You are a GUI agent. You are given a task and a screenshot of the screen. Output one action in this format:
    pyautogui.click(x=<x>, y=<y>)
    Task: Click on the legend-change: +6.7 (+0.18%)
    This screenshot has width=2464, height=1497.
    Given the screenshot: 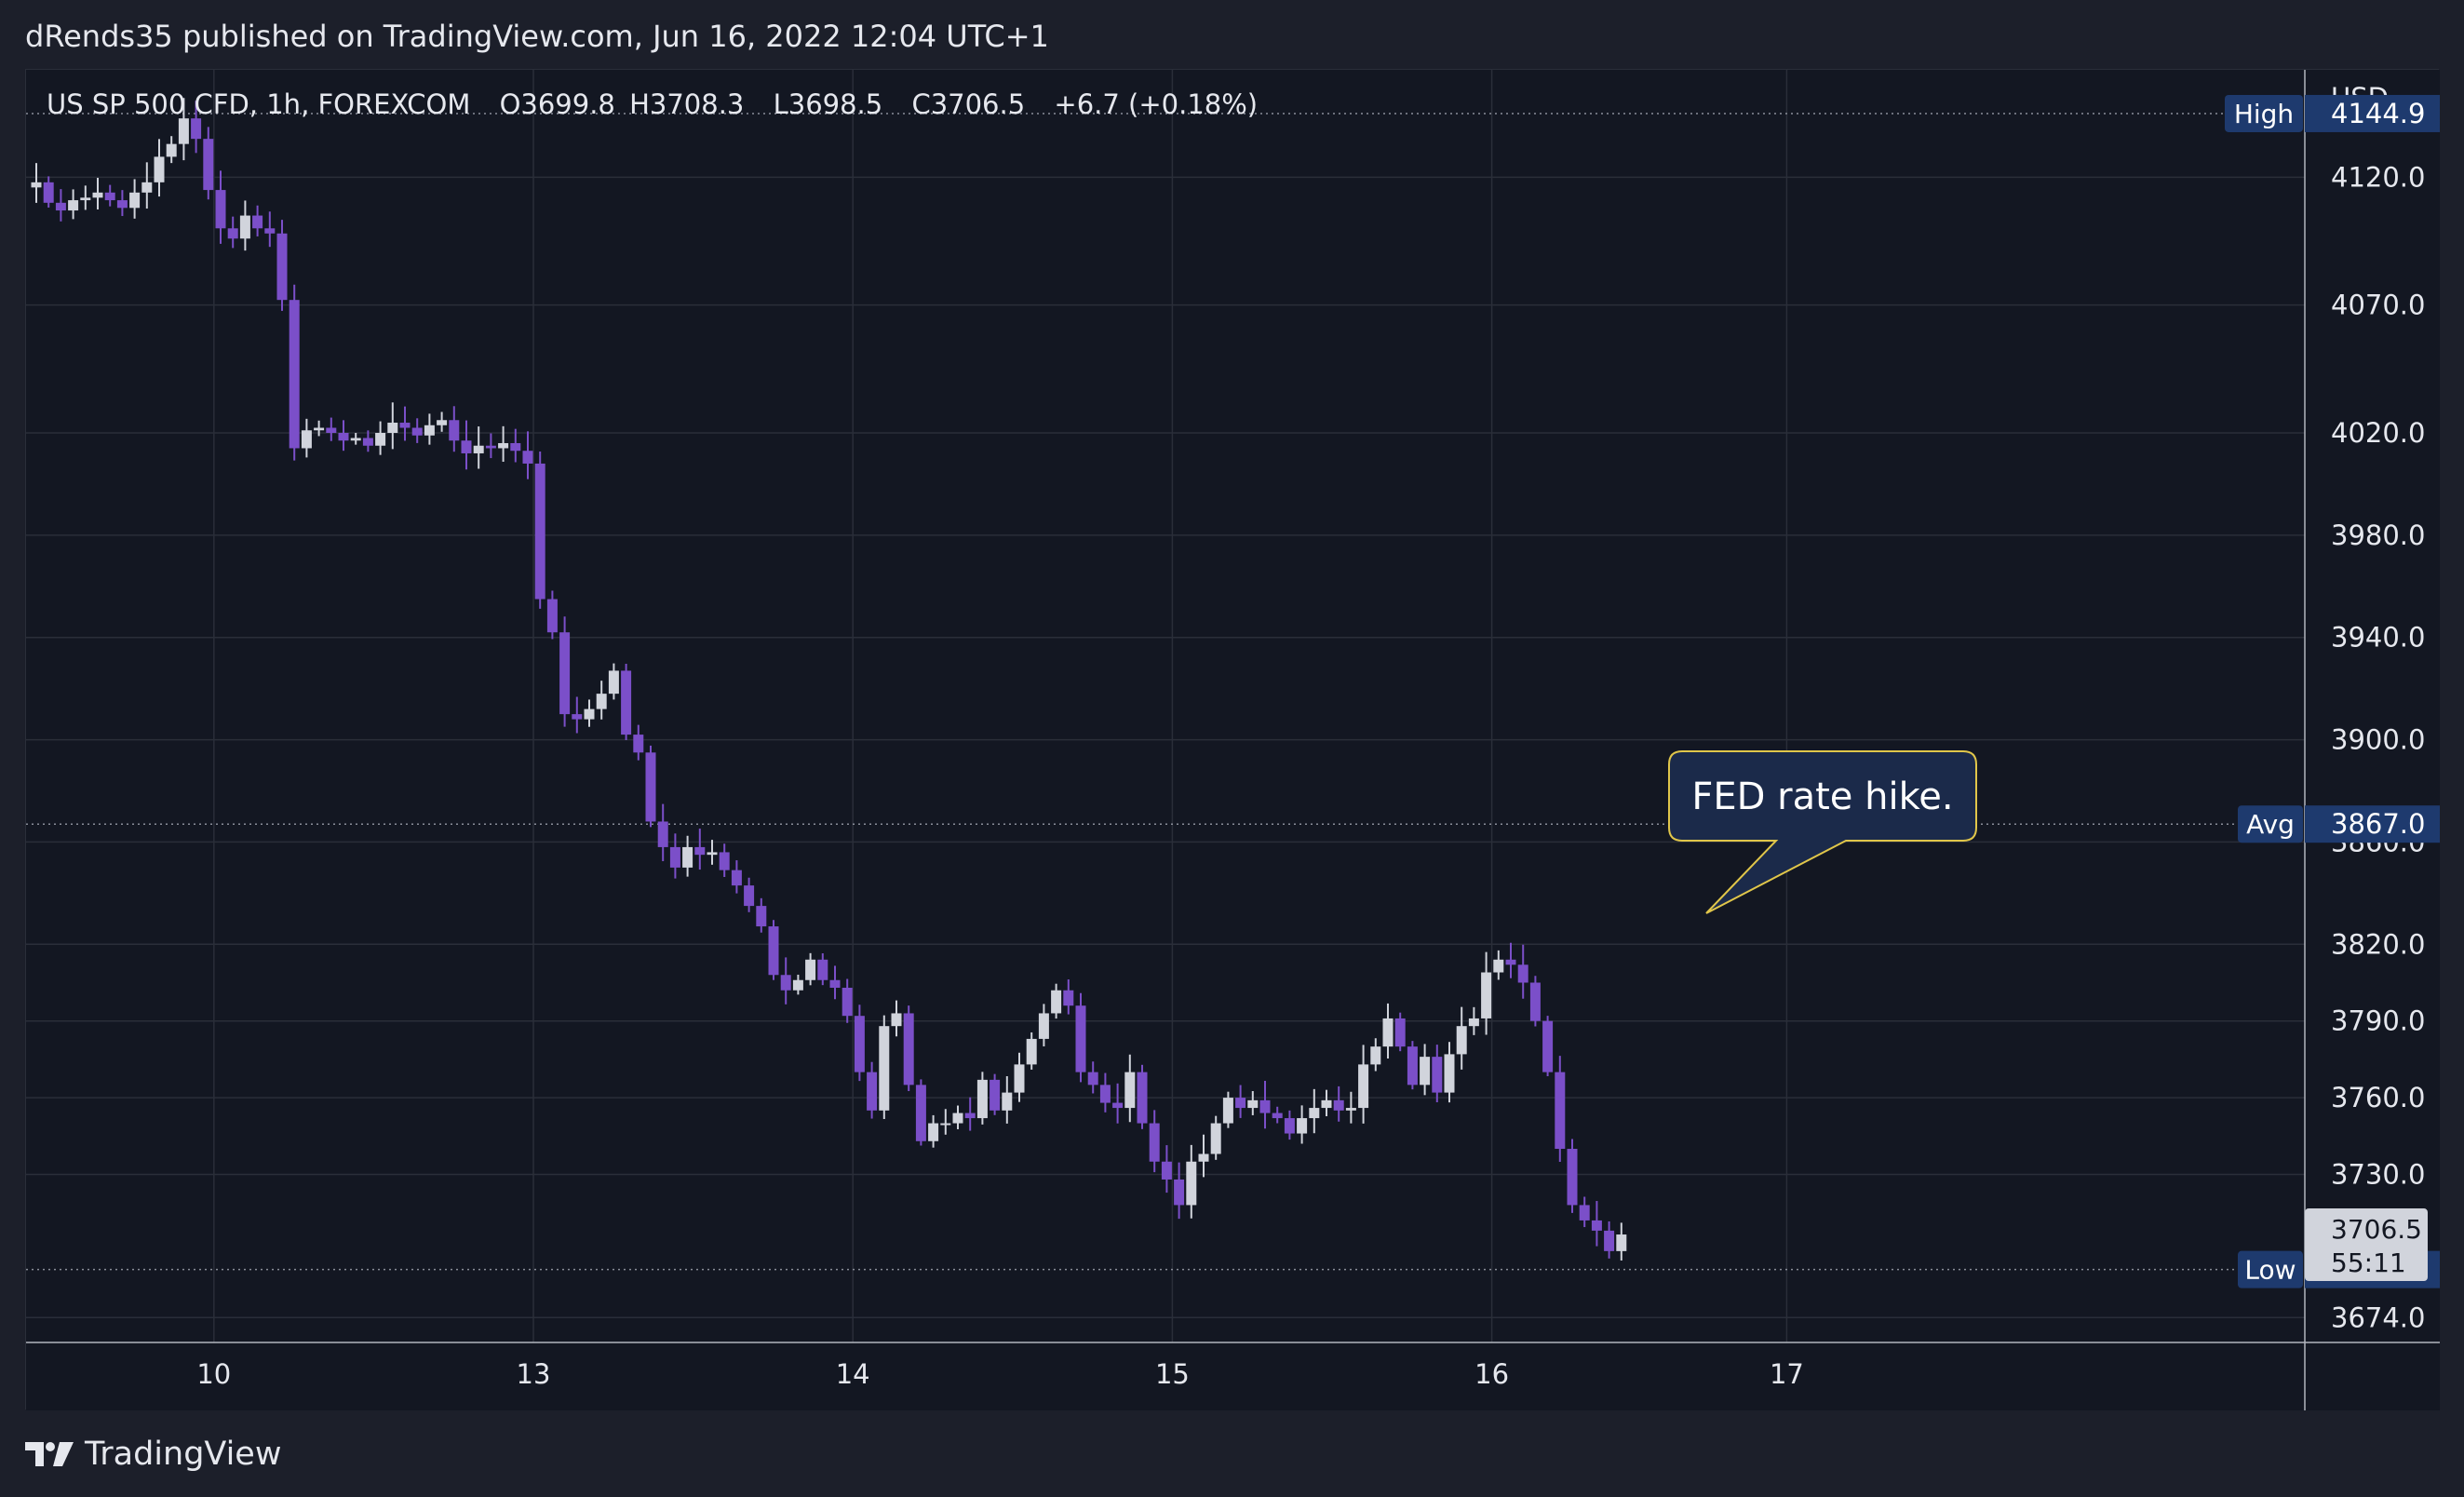 What is the action you would take?
    pyautogui.click(x=1156, y=104)
    